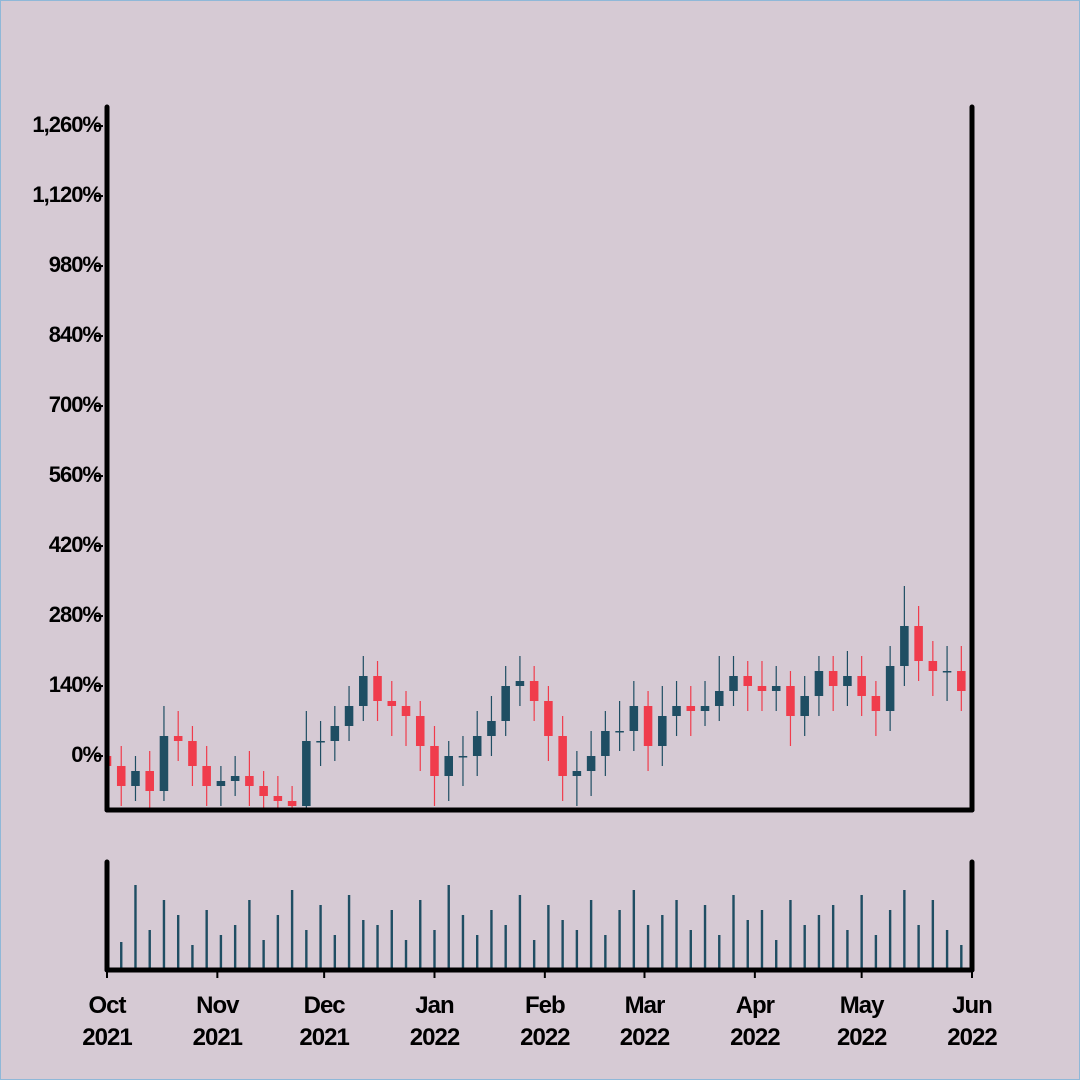 The height and width of the screenshot is (1080, 1080). What do you see at coordinates (75, 404) in the screenshot?
I see `y-tick-label: 700%` at bounding box center [75, 404].